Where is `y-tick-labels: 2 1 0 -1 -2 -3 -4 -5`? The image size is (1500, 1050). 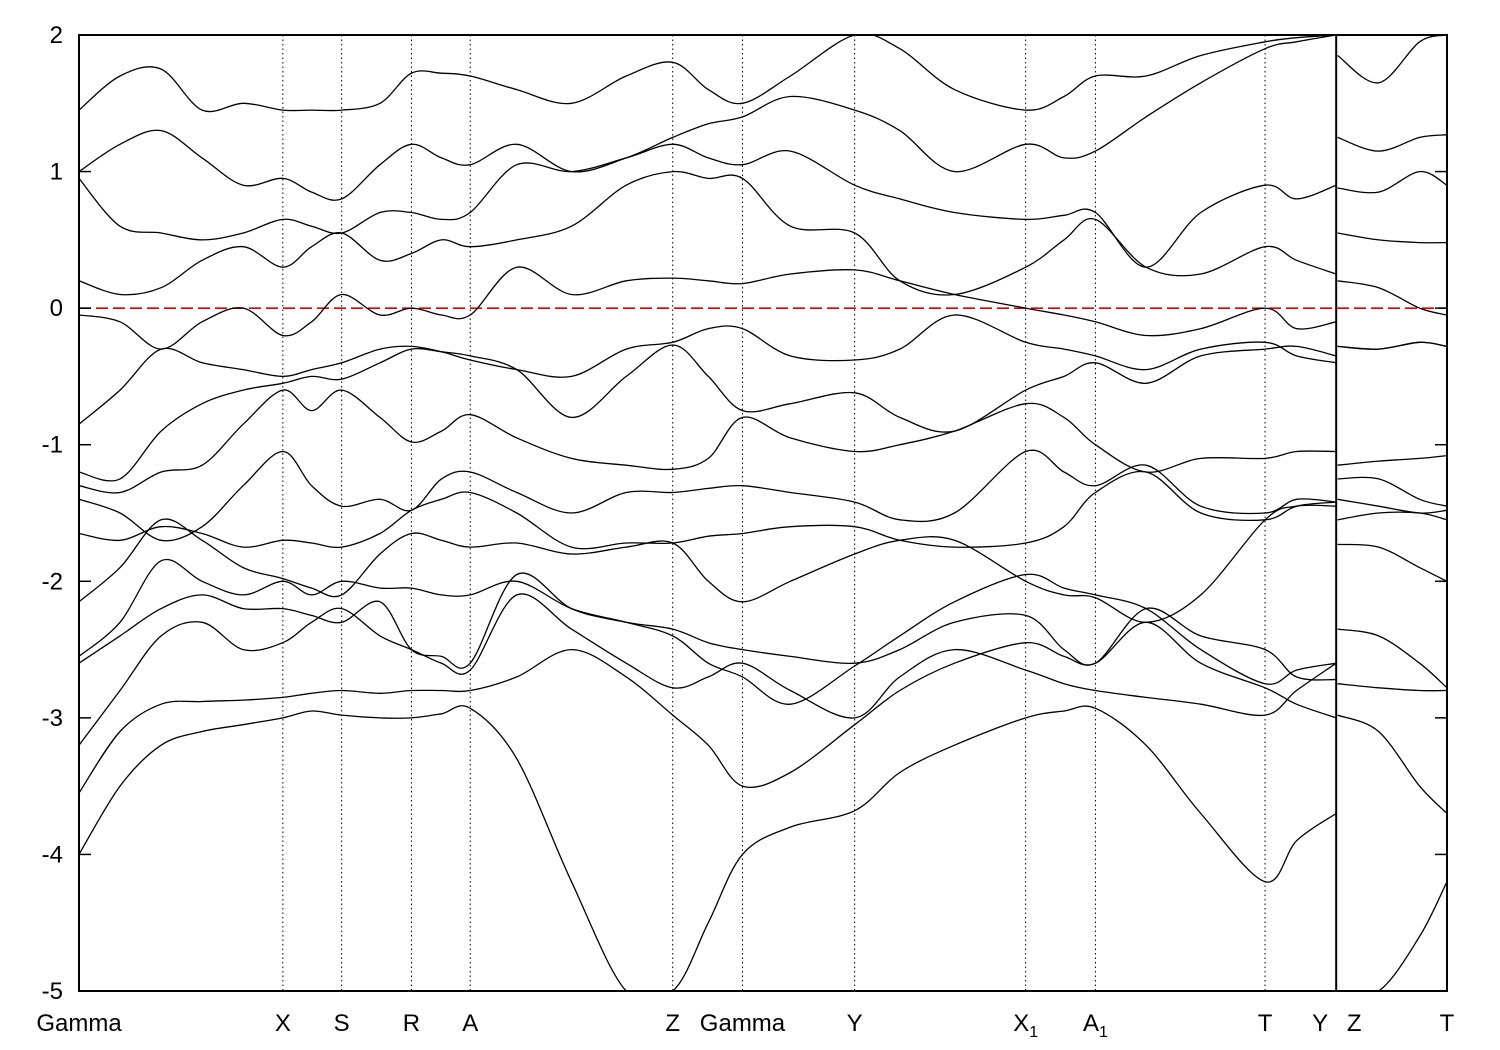 y-tick-labels: 2 1 0 -1 -2 -3 -4 -5 is located at coordinates (52, 513).